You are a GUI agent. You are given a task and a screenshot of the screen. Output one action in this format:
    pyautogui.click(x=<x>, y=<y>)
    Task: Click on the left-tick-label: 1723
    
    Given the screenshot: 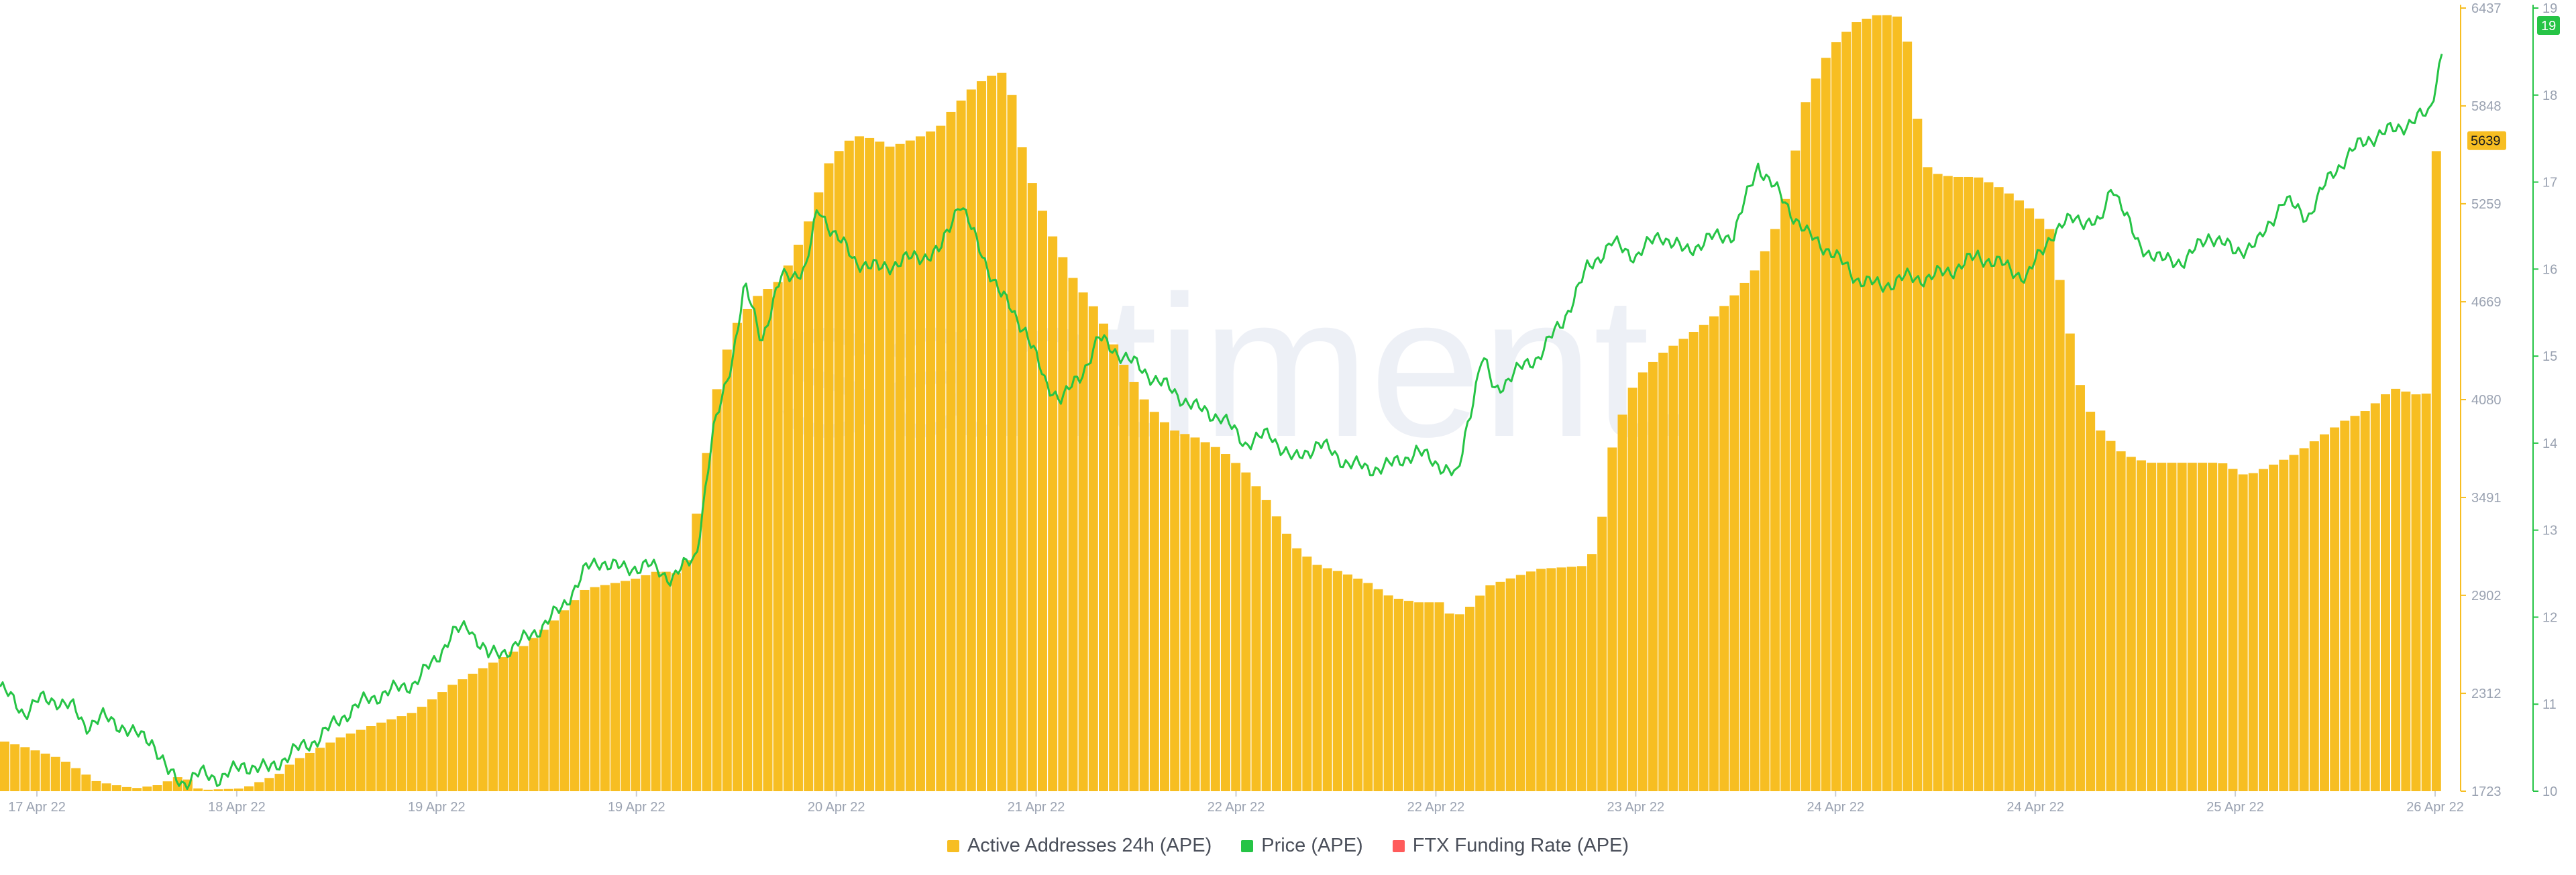 What is the action you would take?
    pyautogui.click(x=2486, y=791)
    